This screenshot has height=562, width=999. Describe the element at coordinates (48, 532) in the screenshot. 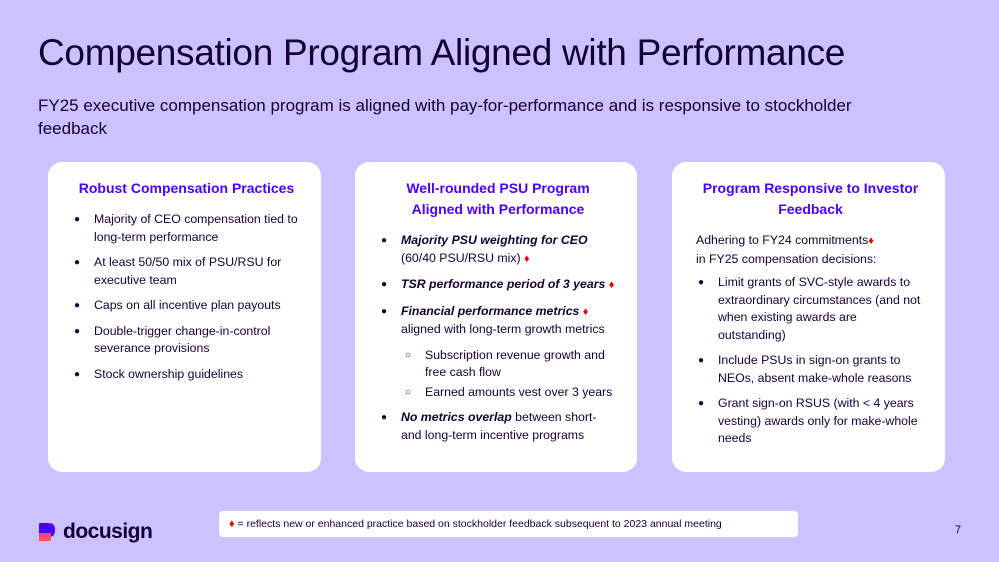

I see `docusign-logo-icon` at that location.